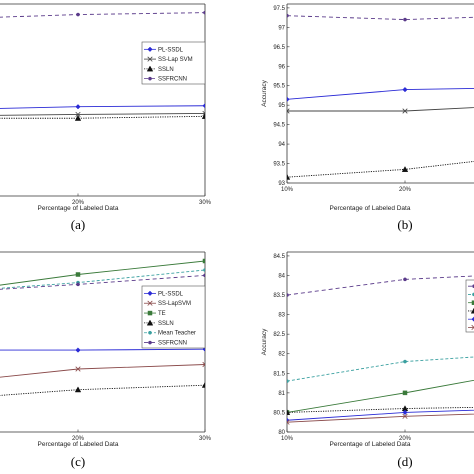 This screenshot has width=474, height=474. I want to click on legend, so click(469, 306).